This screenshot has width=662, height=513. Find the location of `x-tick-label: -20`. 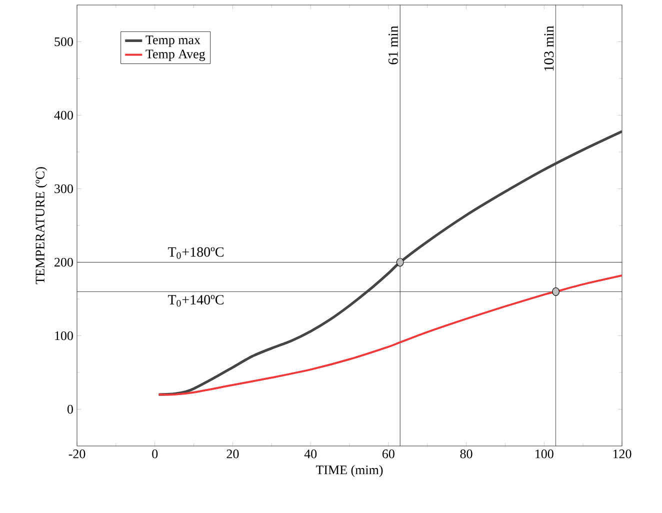

x-tick-label: -20 is located at coordinates (77, 454).